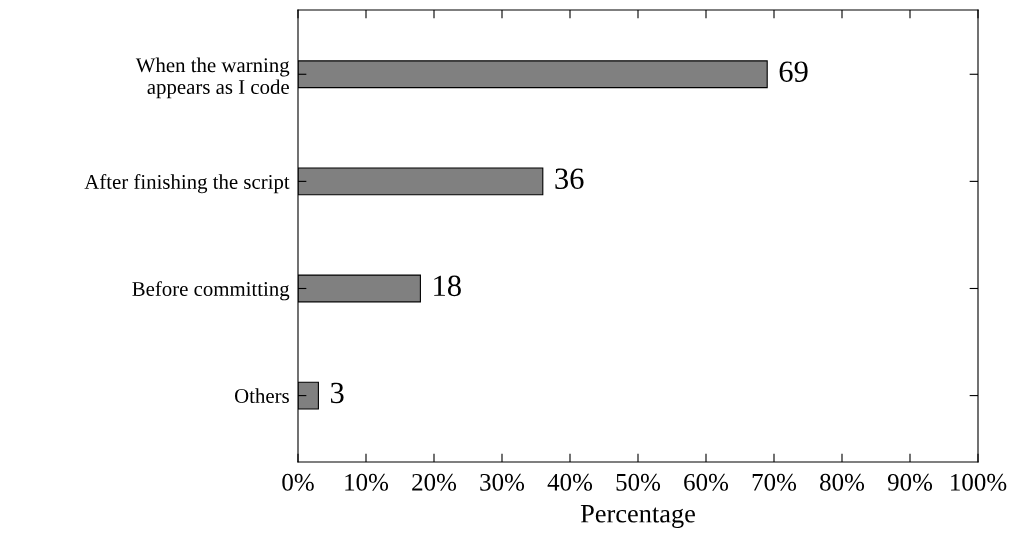  I want to click on y-tick-label: Before committing, so click(211, 291).